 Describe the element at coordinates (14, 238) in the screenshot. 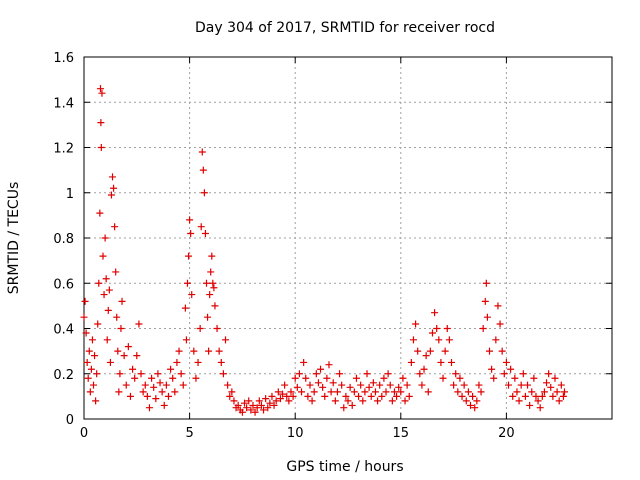

I see `y-axis-label: SRMTID / TECUs` at that location.